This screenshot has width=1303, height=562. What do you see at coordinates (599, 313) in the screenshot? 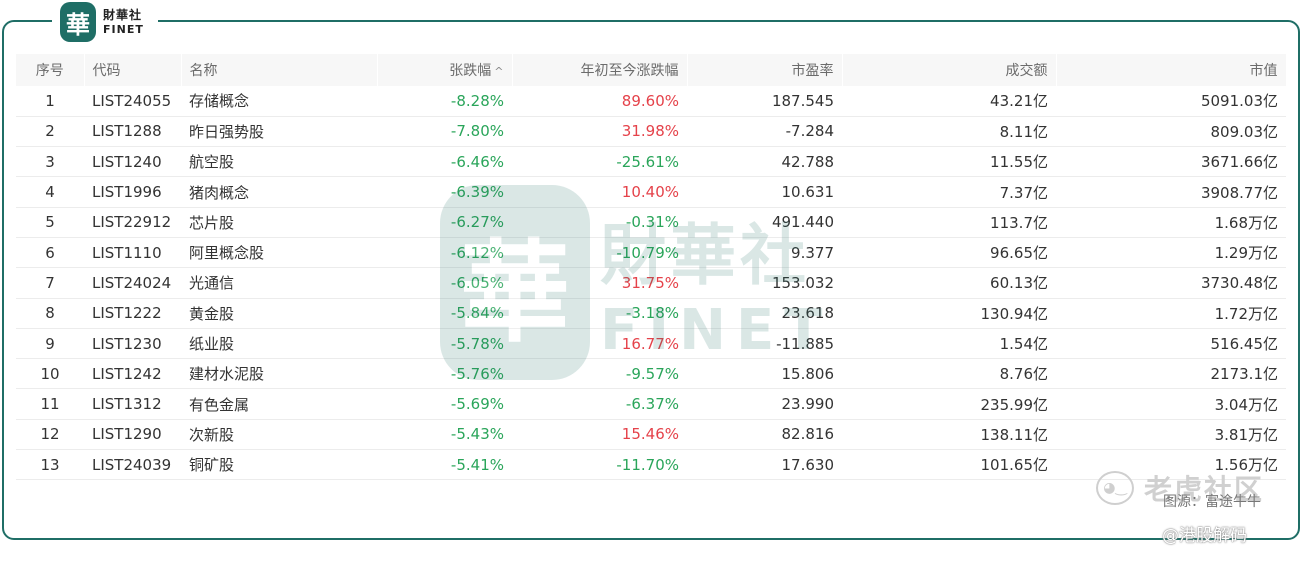
I see `cell-ytd: -3.18%` at bounding box center [599, 313].